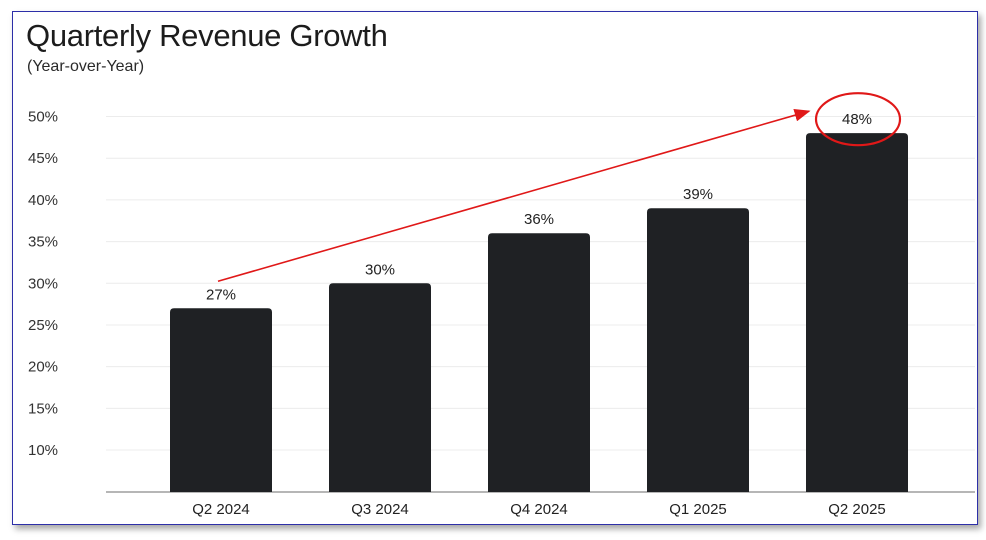  I want to click on chart-subtitle: (Year-over-Year), so click(86, 66).